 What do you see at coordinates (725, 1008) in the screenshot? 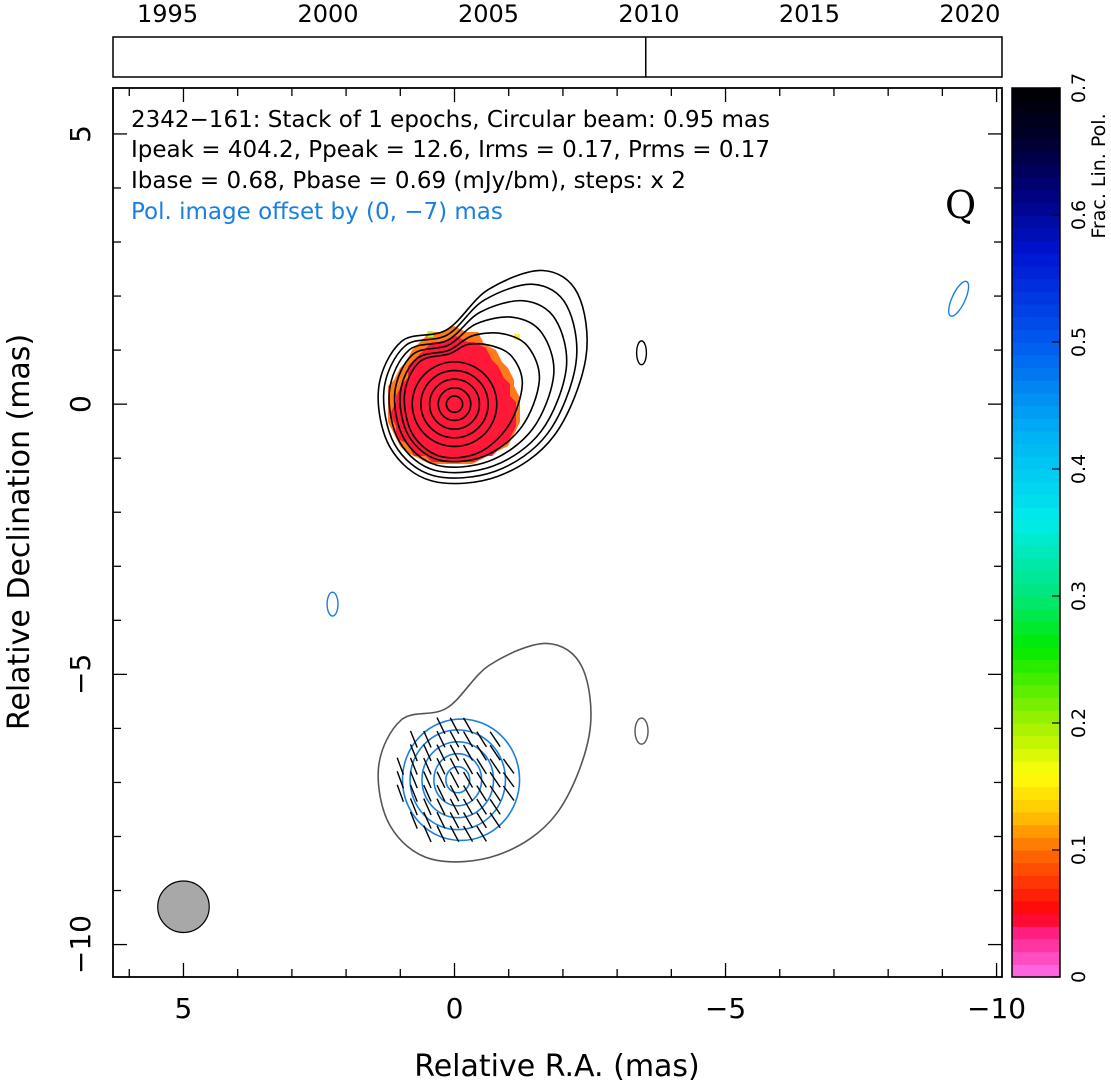
I see `x-tick-label: −5` at bounding box center [725, 1008].